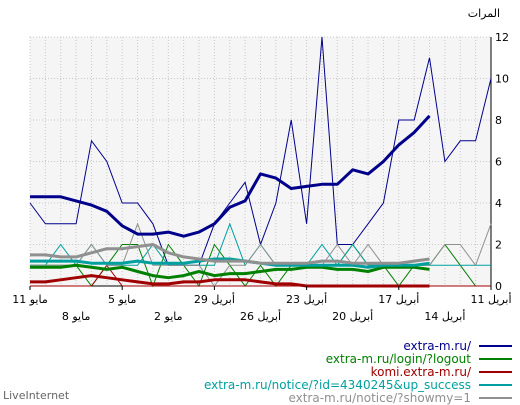 The height and width of the screenshot is (405, 520). Describe the element at coordinates (399, 359) in the screenshot. I see `legend-label: extra-m.ru/login/?logout` at that location.